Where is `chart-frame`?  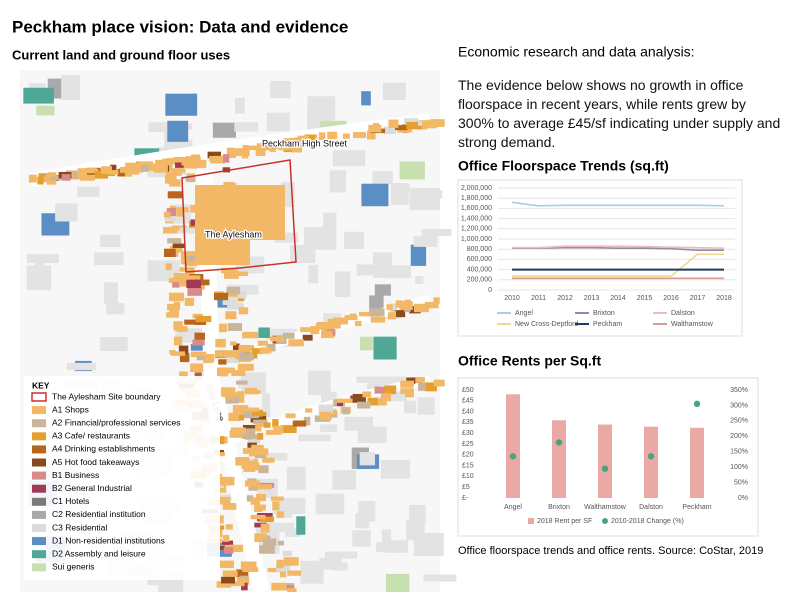
chart-frame is located at coordinates (608, 457).